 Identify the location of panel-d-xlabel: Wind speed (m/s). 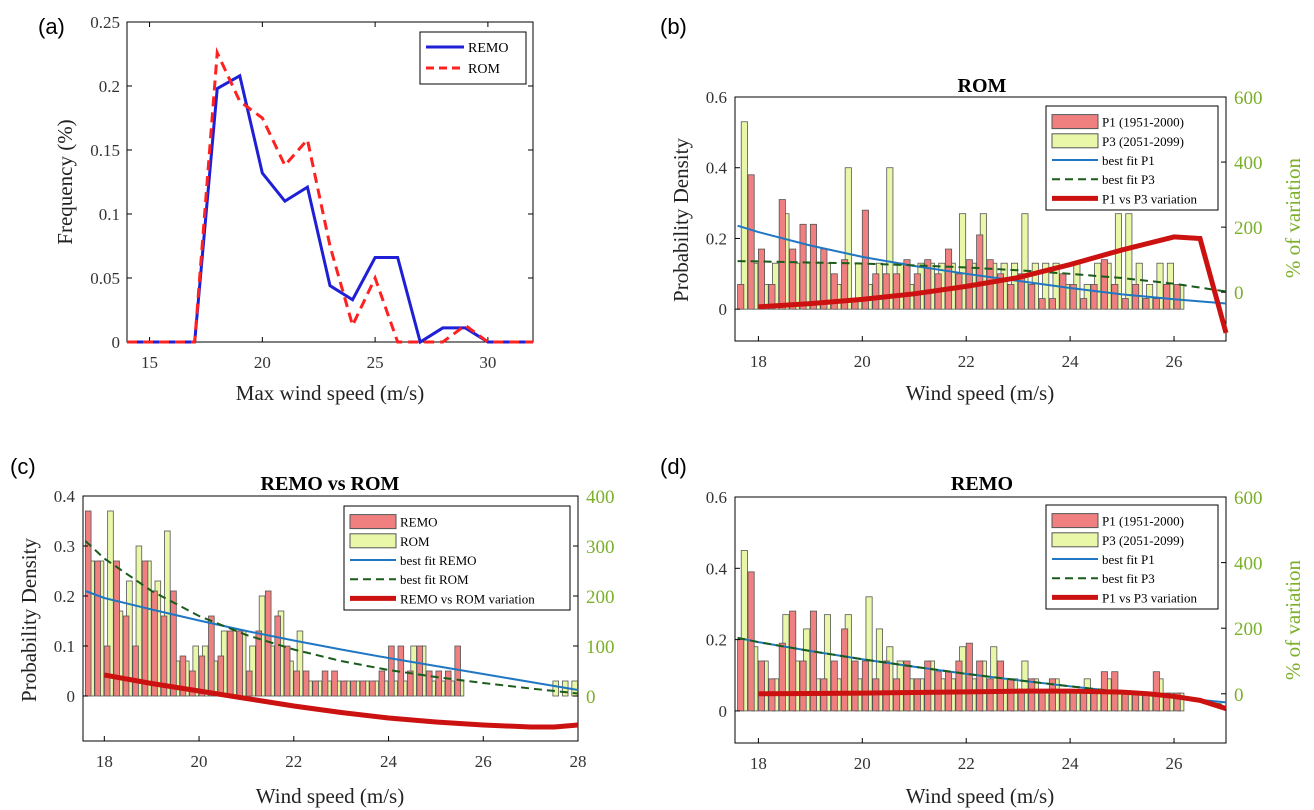
(980, 796).